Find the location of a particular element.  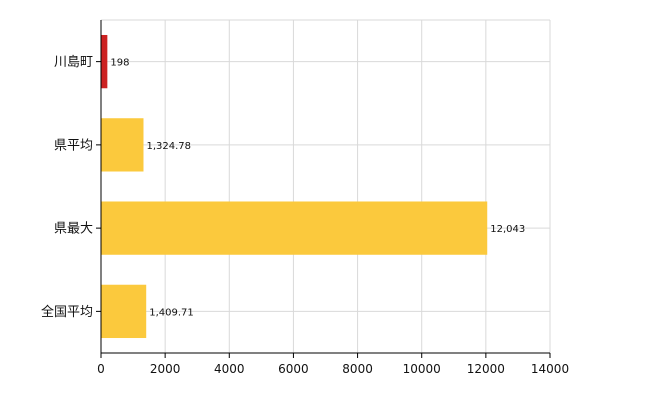

value-label: 1,324.78 is located at coordinates (168, 146).